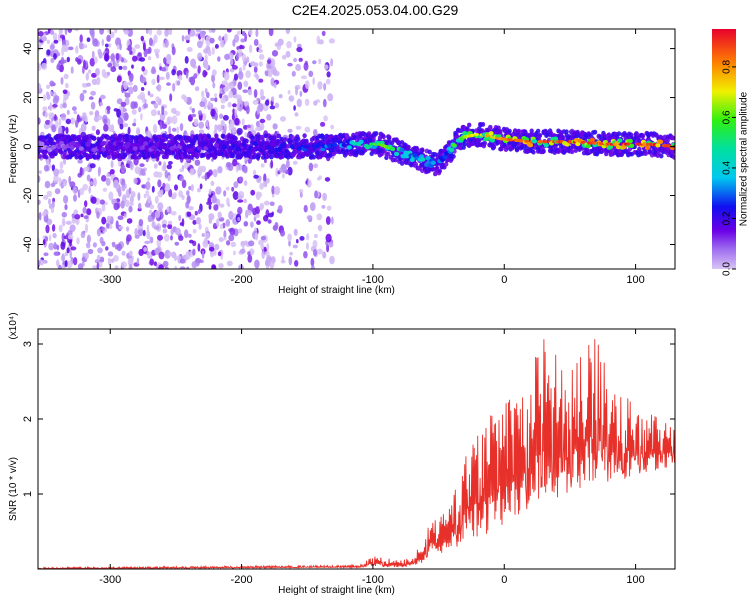 The image size is (750, 600). I want to click on colorbar-tick-label: 0.0, so click(727, 269).